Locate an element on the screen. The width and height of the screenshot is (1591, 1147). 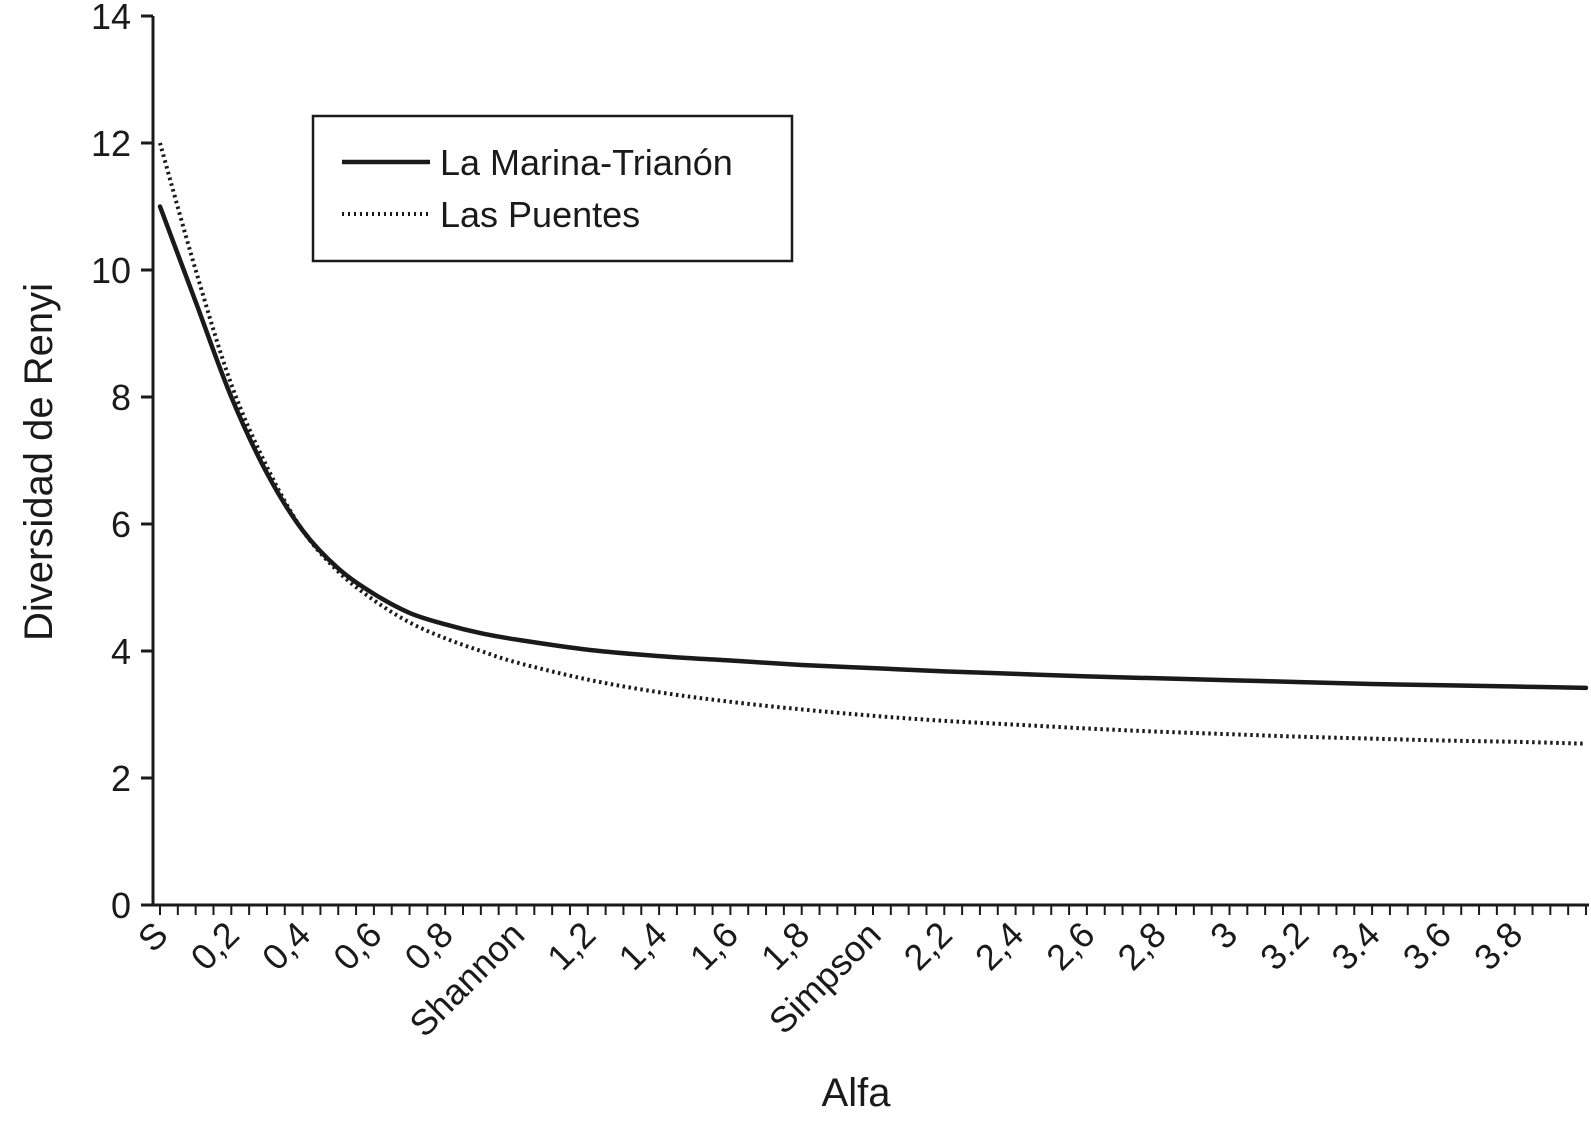
y-tick-label: 0 is located at coordinates (121, 905).